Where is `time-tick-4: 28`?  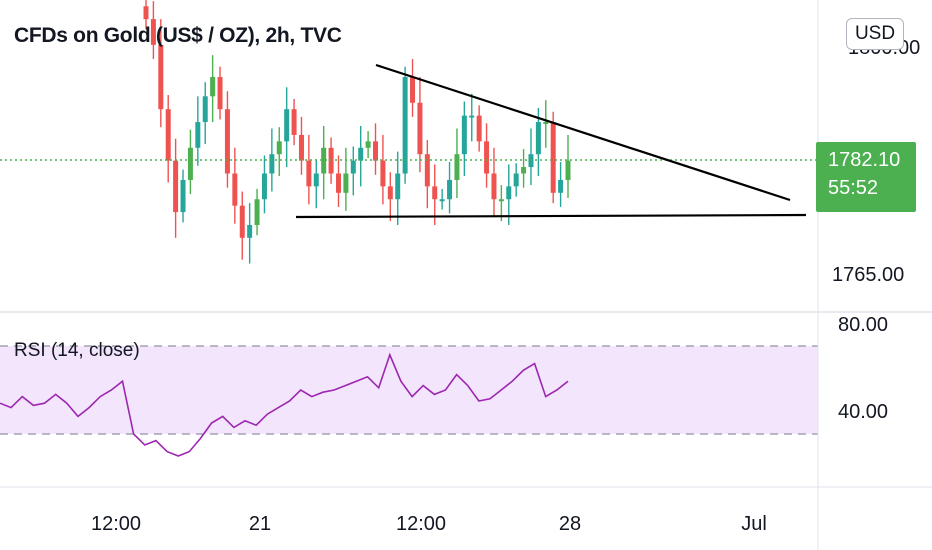
time-tick-4: 28 is located at coordinates (570, 524).